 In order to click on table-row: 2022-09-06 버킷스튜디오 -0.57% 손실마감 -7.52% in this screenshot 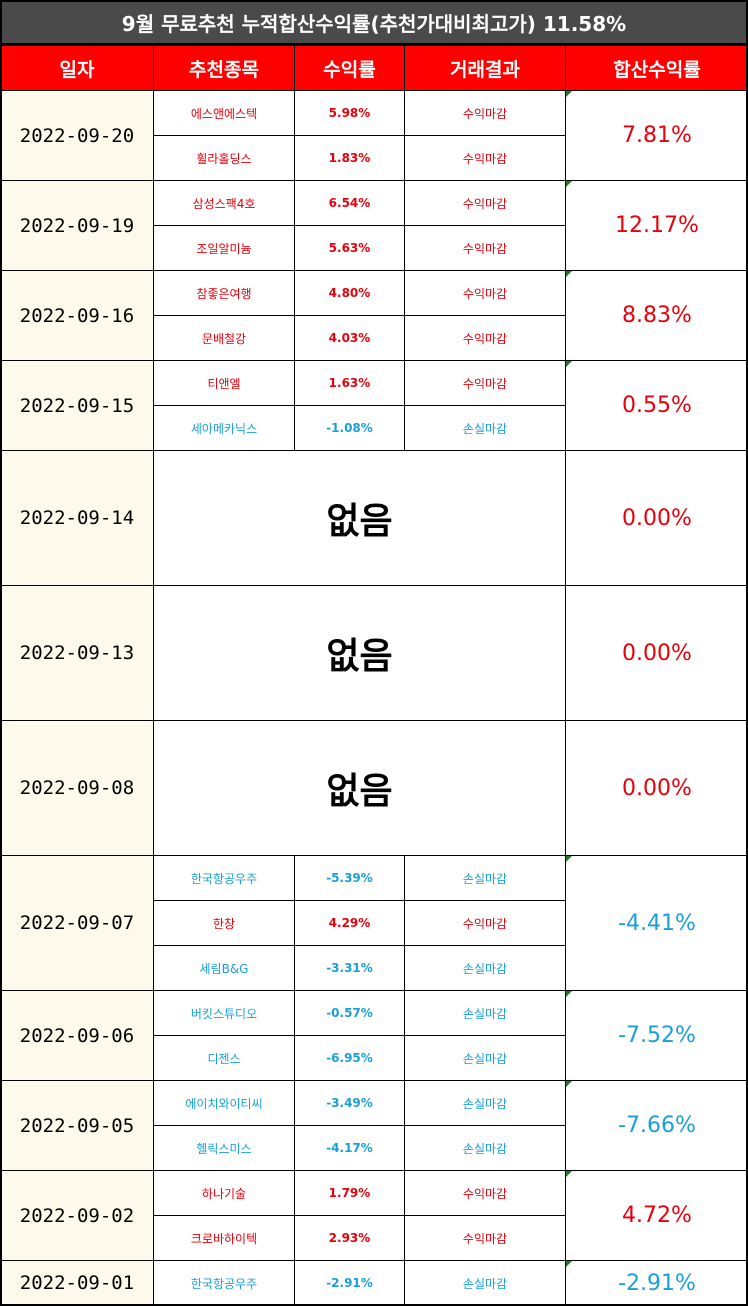, I will do `click(374, 1035)`.